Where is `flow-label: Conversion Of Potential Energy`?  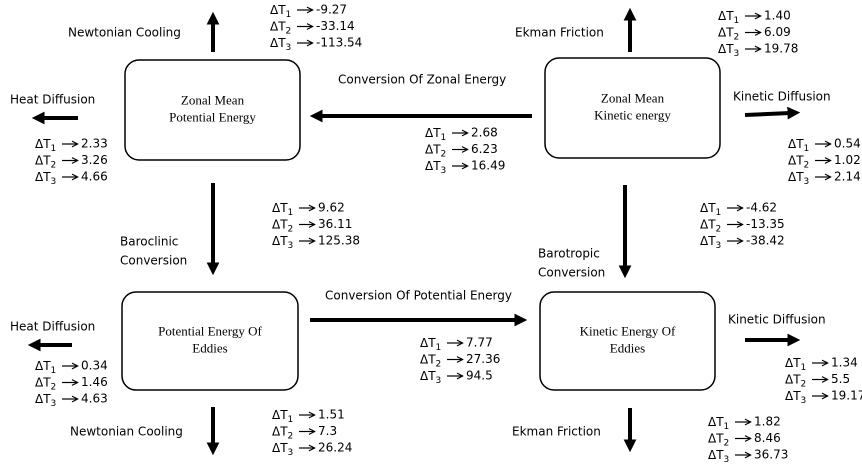
flow-label: Conversion Of Potential Energy is located at coordinates (418, 296).